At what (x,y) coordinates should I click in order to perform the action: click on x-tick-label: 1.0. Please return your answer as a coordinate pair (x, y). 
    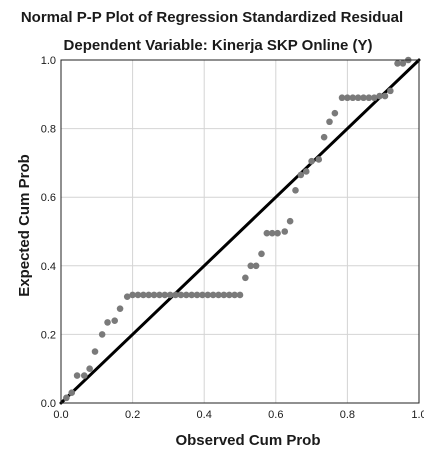
    Looking at the image, I should click on (417, 415).